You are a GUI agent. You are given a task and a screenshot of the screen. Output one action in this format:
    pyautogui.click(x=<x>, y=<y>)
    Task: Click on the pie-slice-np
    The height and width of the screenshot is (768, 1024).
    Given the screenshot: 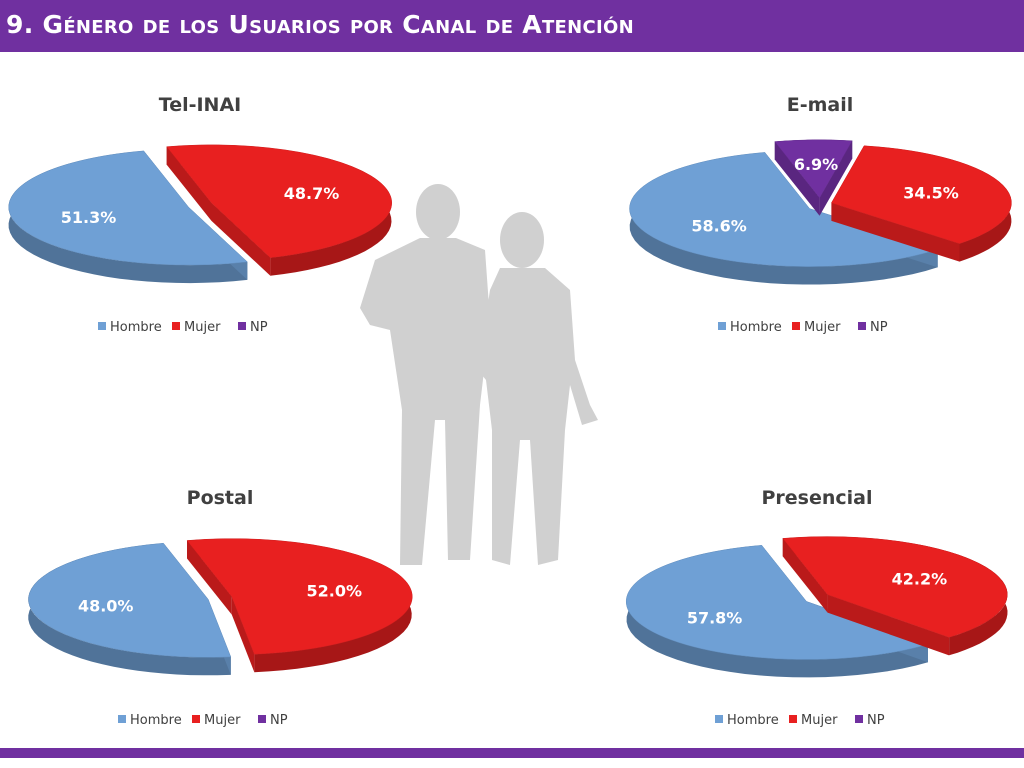 What is the action you would take?
    pyautogui.click(x=813, y=177)
    